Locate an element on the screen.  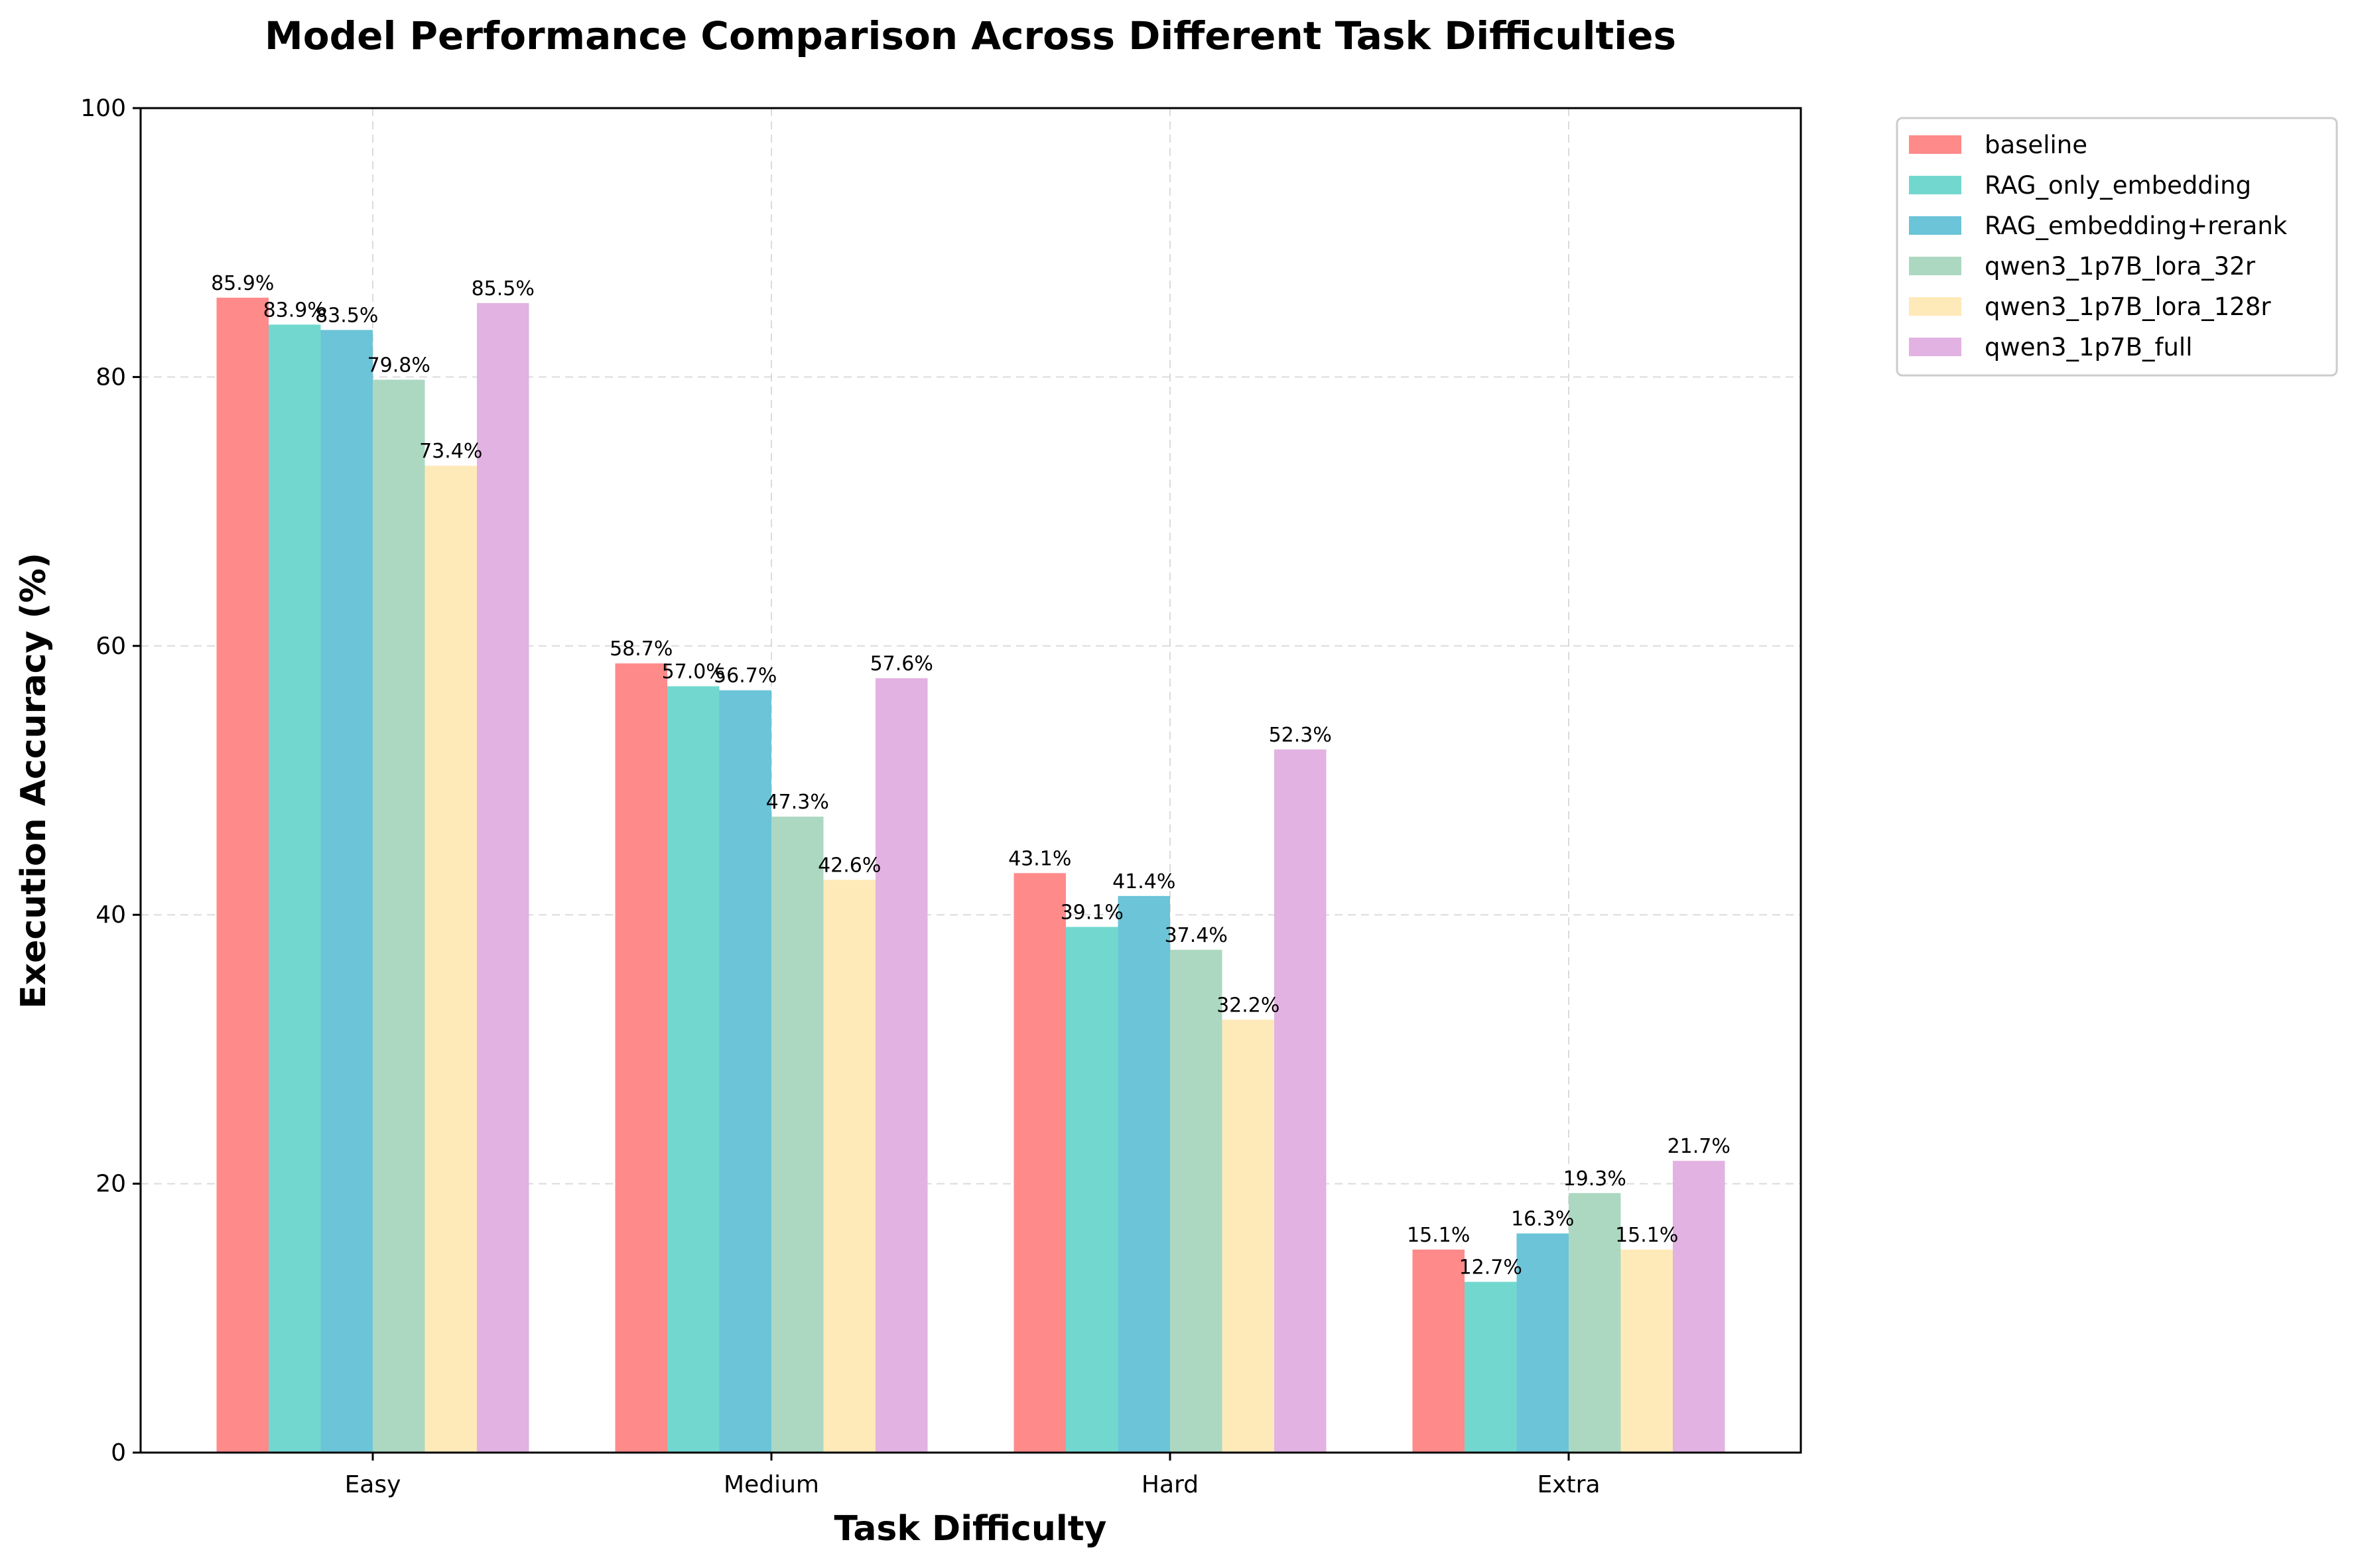
bar-value-label: 85.5% is located at coordinates (504, 288).